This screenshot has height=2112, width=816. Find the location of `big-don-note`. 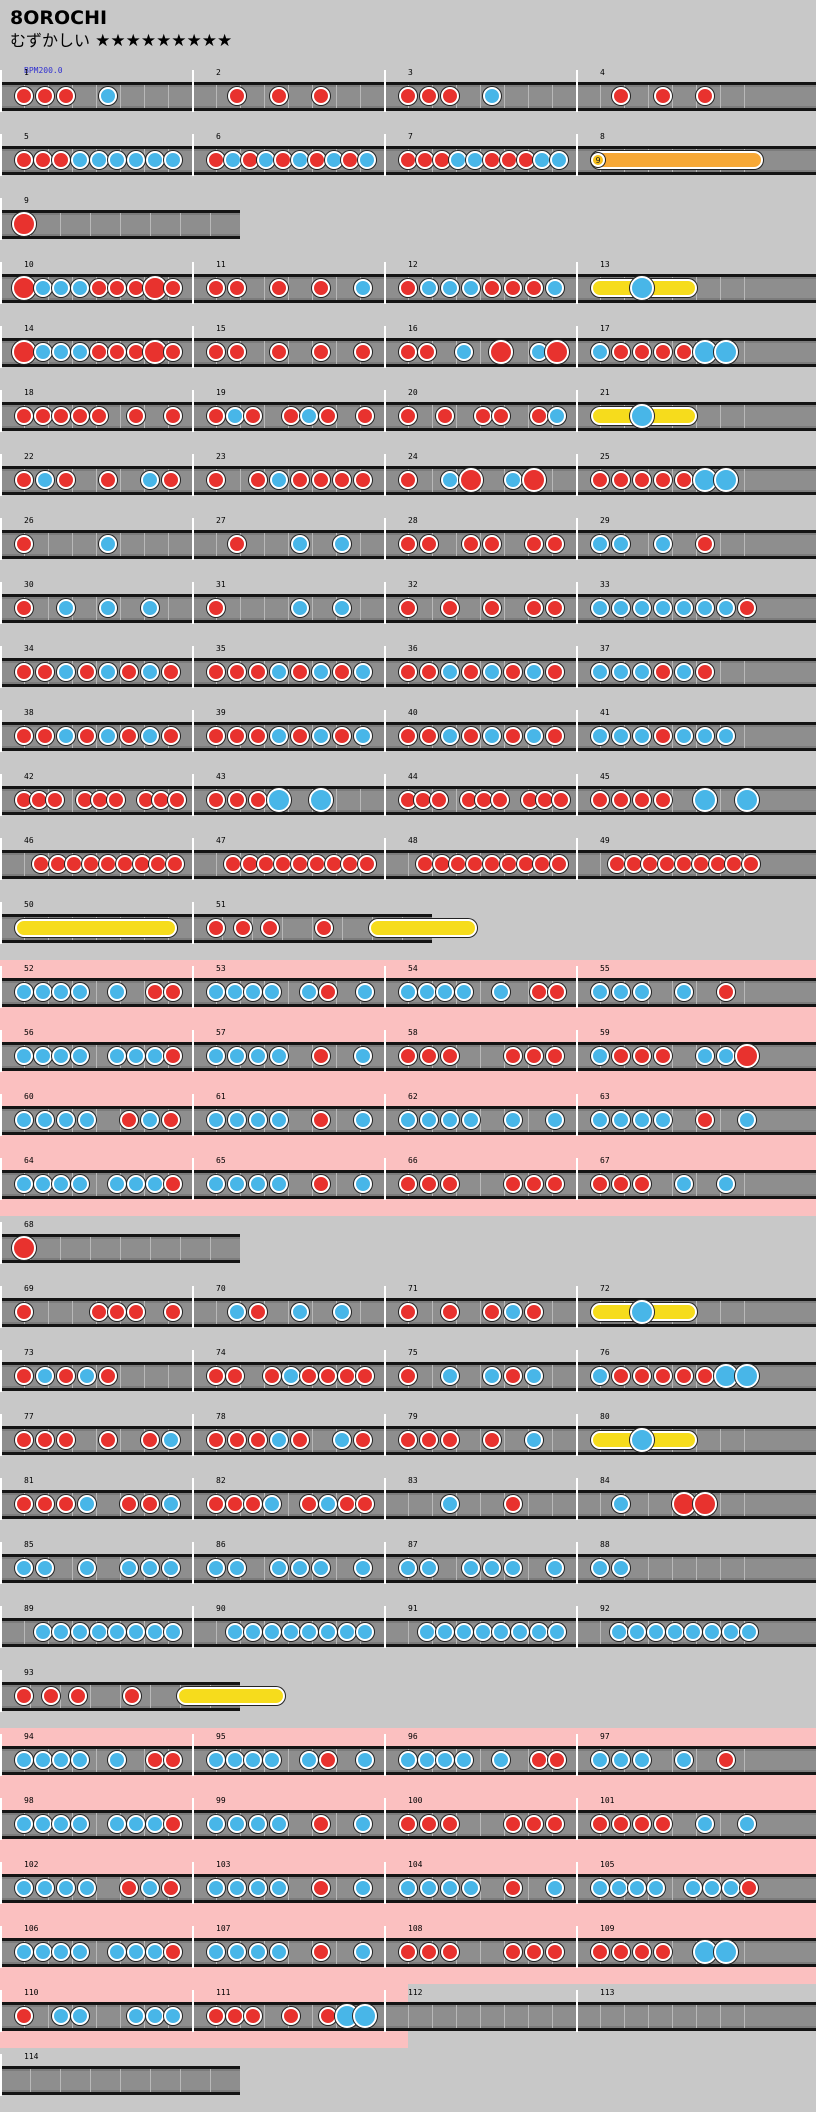

big-don-note is located at coordinates (24, 288).